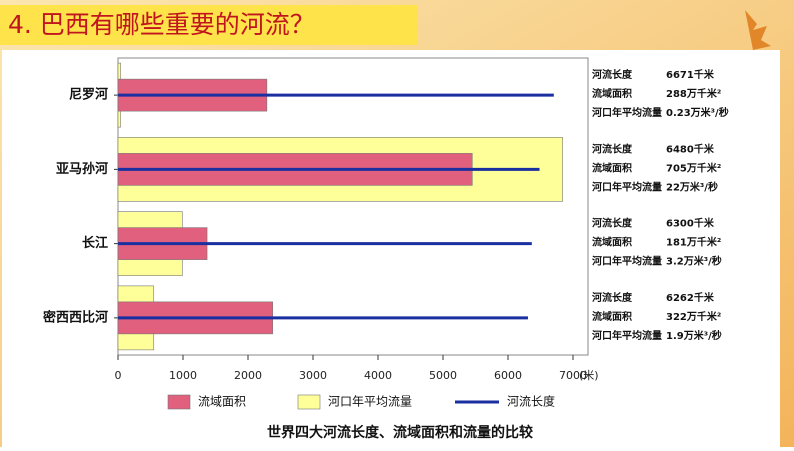 The image size is (794, 451). What do you see at coordinates (697, 112) in the screenshot?
I see `annotation-value: 0.23万米³/秒` at bounding box center [697, 112].